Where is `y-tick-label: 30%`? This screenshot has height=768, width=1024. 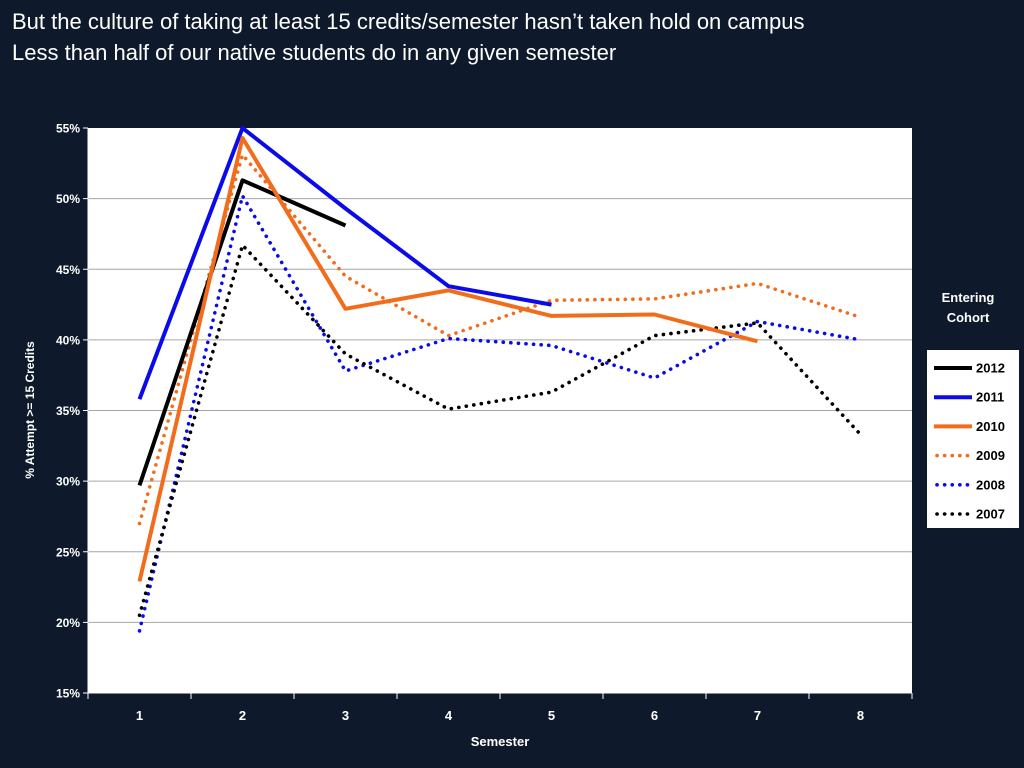 y-tick-label: 30% is located at coordinates (68, 482).